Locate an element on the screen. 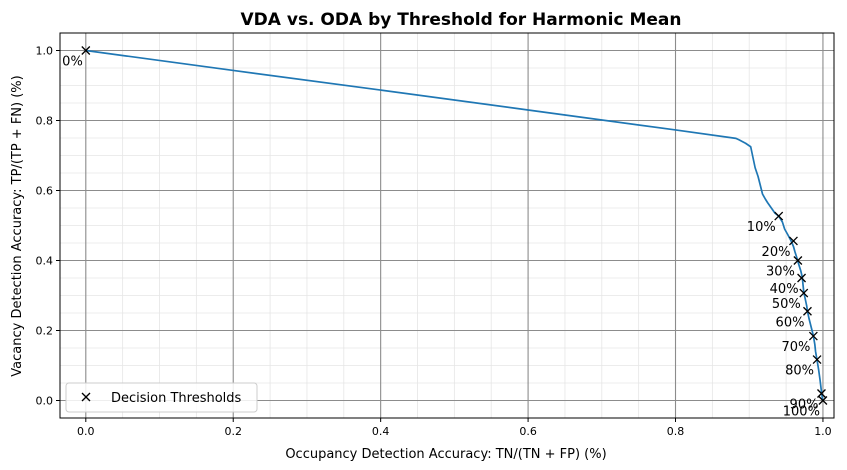  x-tick-label: 0.2 is located at coordinates (233, 431).